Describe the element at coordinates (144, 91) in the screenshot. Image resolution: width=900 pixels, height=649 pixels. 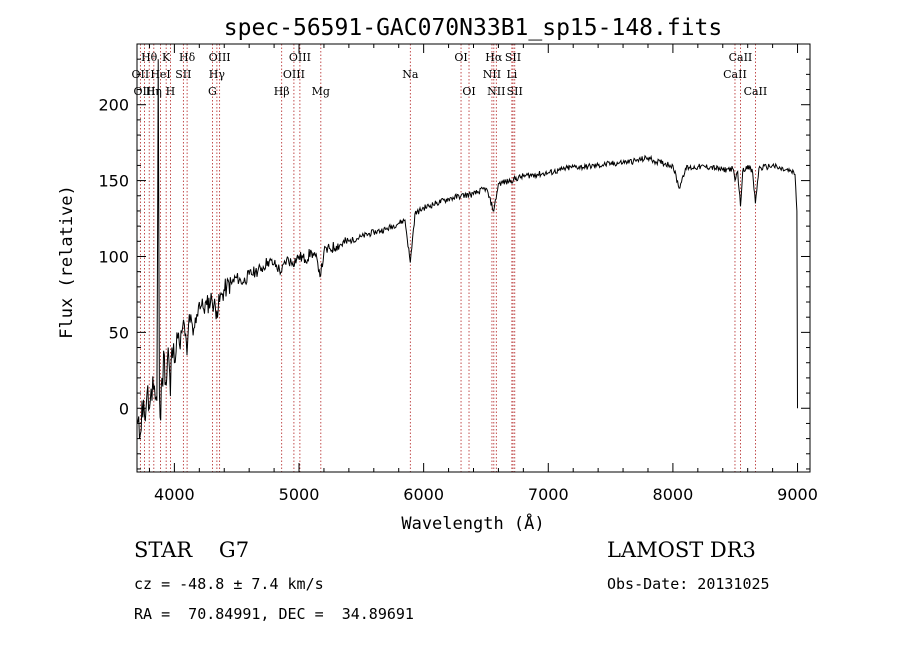
I see `line-label-2: OIII` at that location.